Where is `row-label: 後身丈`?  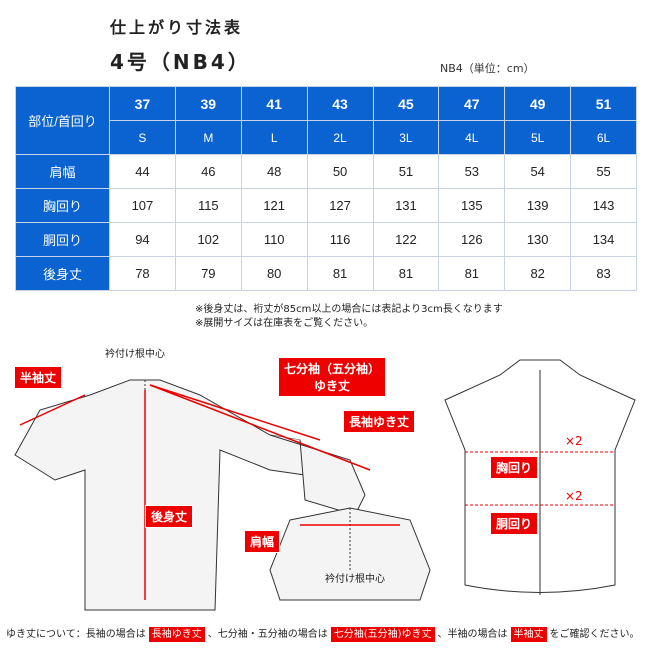 row-label: 後身丈 is located at coordinates (62, 273).